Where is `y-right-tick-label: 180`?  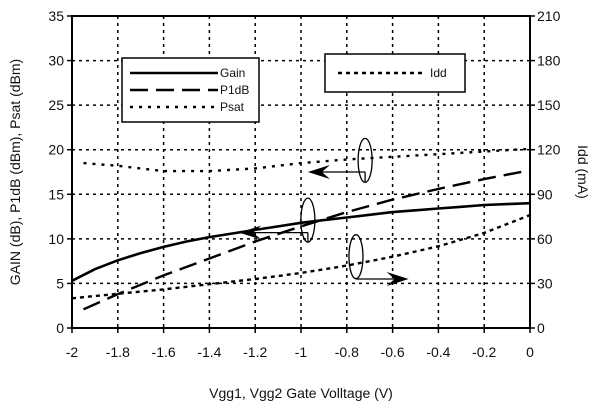 y-right-tick-label: 180 is located at coordinates (549, 61).